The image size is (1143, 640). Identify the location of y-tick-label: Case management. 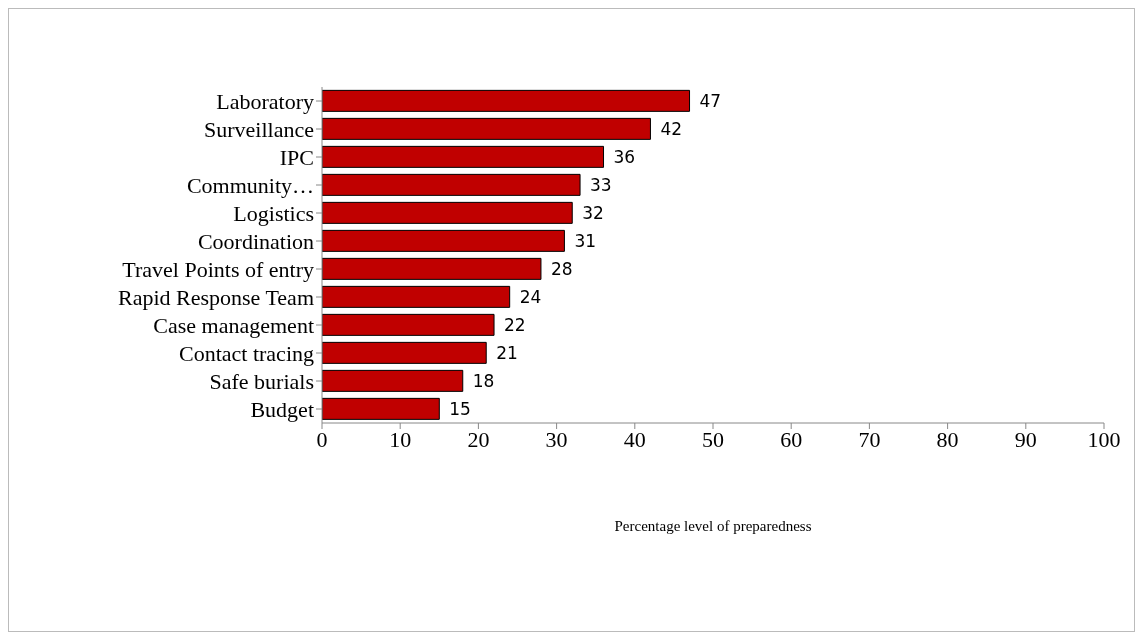
(233, 325).